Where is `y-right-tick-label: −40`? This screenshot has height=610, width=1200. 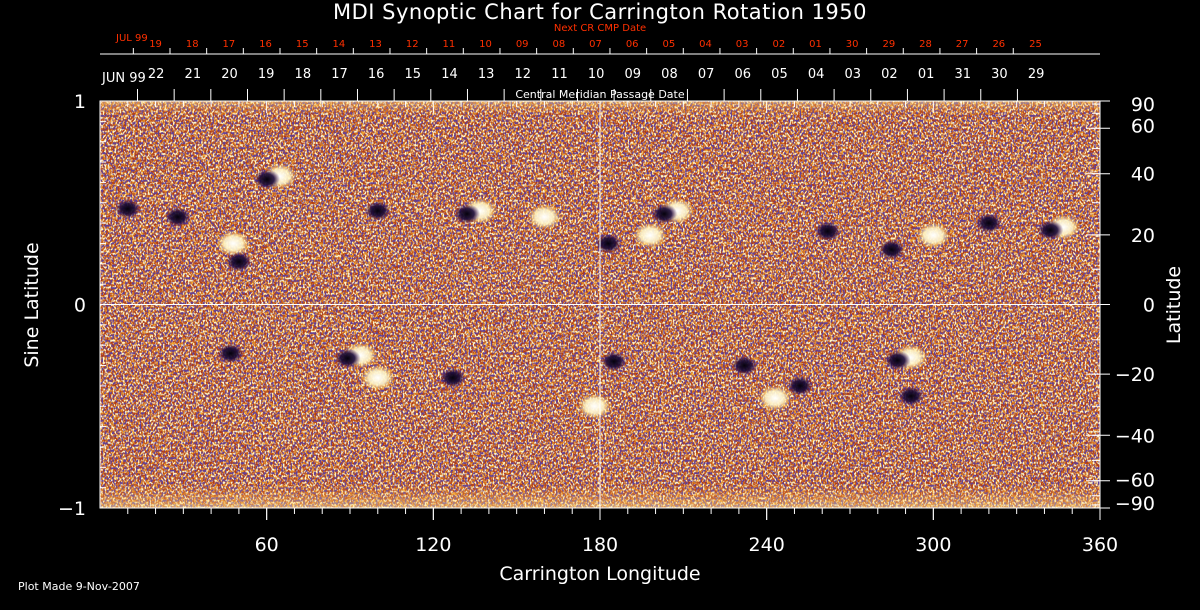
y-right-tick-label: −40 is located at coordinates (1135, 436).